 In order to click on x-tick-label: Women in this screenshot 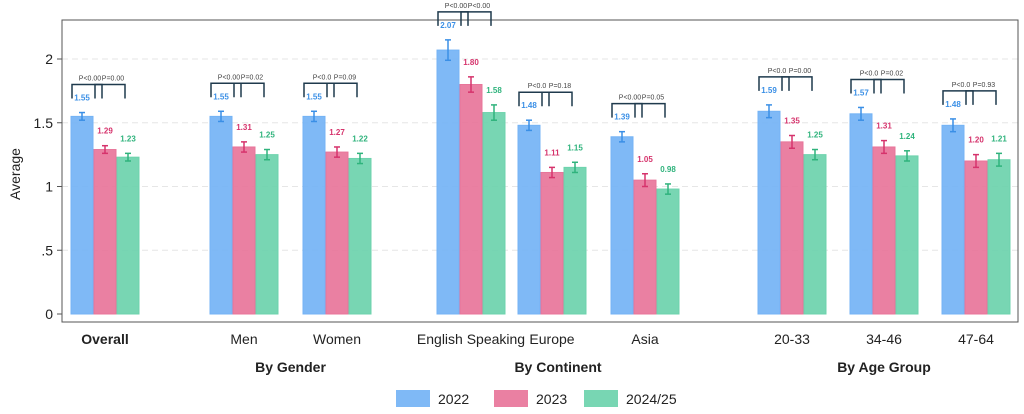, I will do `click(337, 339)`.